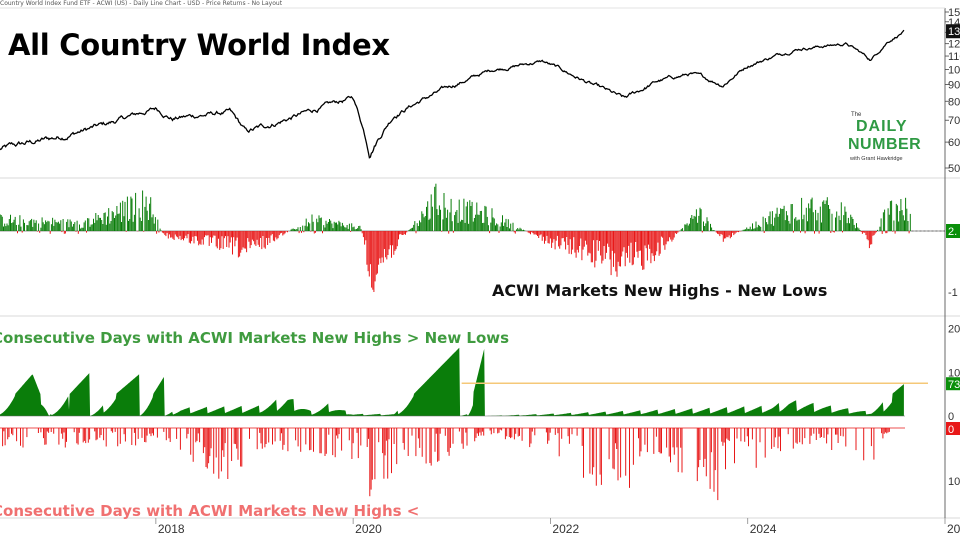  I want to click on panel-2-label: ACWI Markets New Highs - New Lows, so click(660, 290).